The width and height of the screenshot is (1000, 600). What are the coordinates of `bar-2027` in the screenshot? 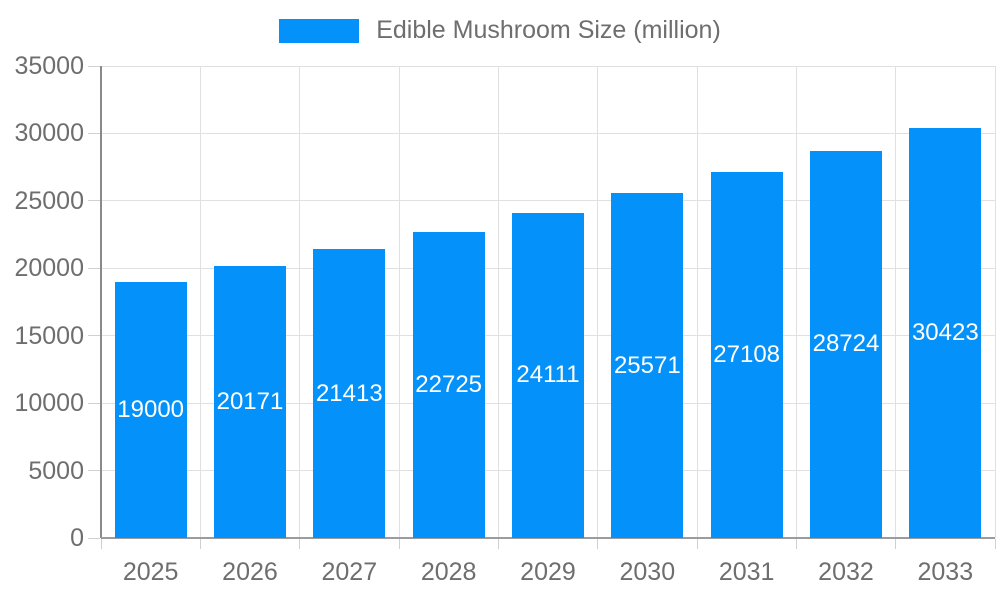 It's located at (349, 393).